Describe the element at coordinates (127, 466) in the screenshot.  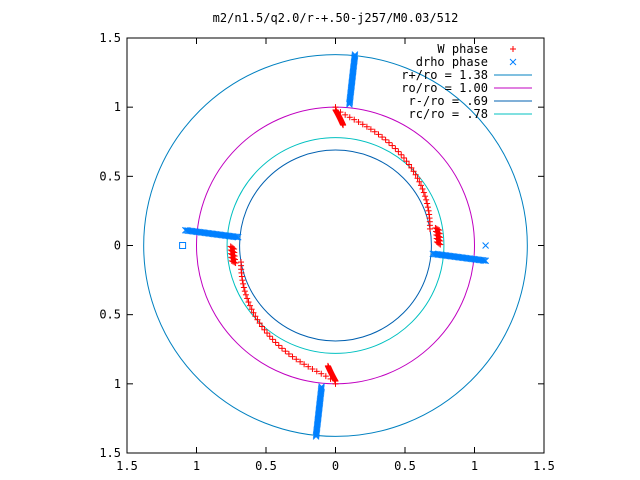
I see `x-tick-label-0: 1.5` at that location.